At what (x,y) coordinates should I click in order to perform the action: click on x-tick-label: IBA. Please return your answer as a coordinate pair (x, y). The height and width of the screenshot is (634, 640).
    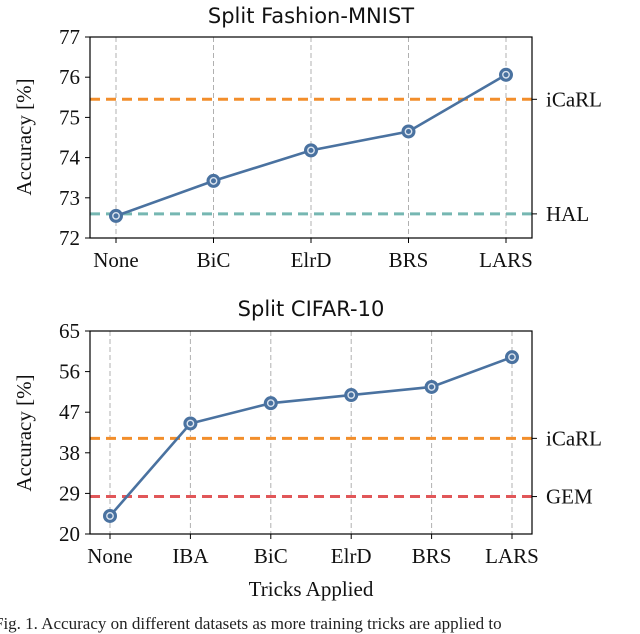
    Looking at the image, I should click on (190, 556).